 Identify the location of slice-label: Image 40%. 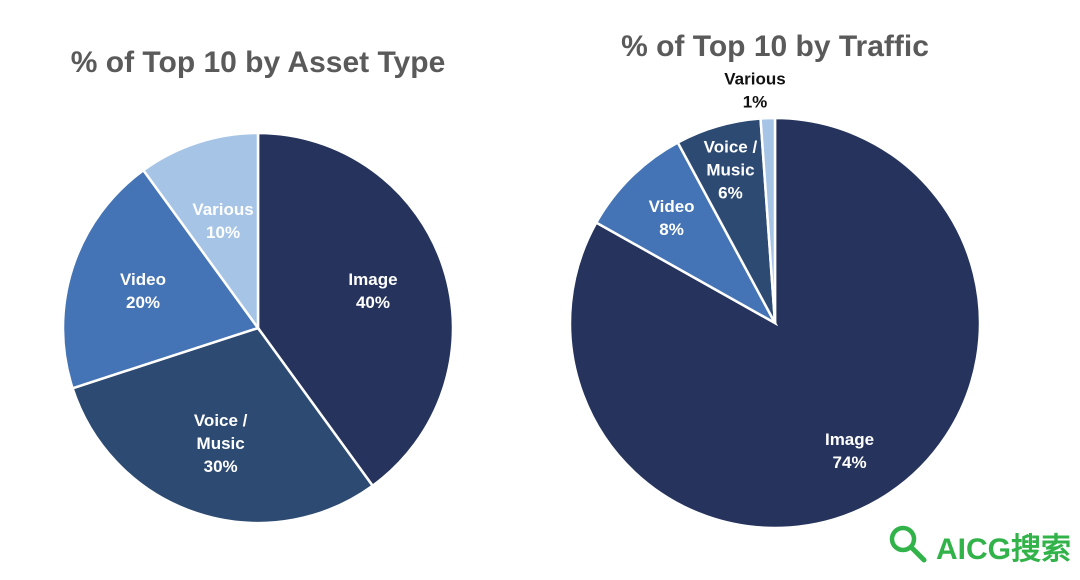
(372, 291).